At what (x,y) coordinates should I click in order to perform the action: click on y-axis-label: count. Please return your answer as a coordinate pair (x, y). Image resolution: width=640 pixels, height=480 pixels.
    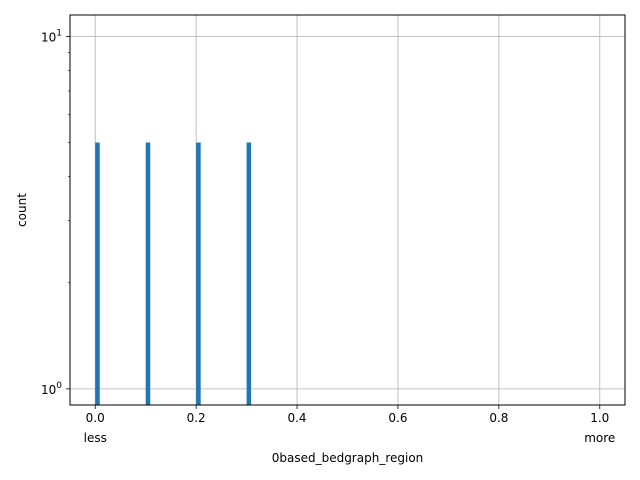
    Looking at the image, I should click on (22, 210).